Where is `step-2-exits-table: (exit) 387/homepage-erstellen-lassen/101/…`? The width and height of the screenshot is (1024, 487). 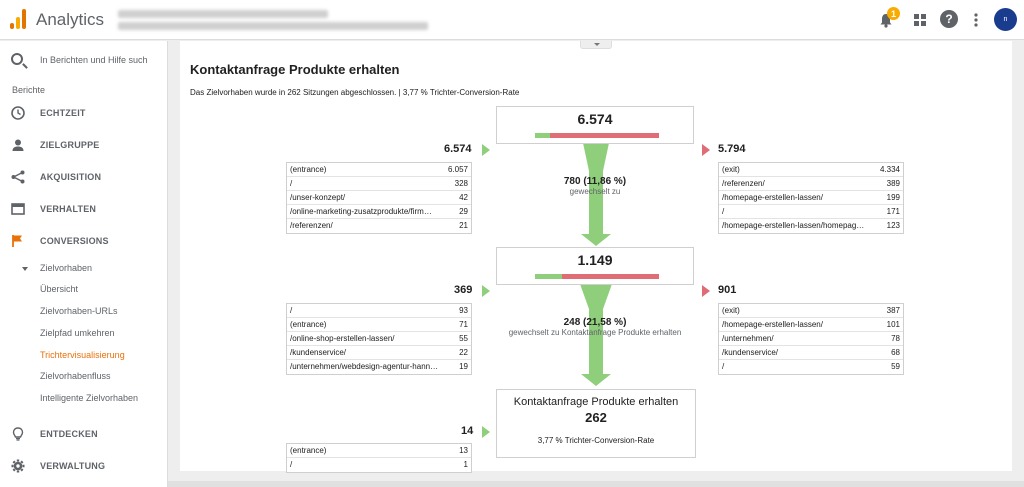 step-2-exits-table: (exit) 387/homepage-erstellen-lassen/101/… is located at coordinates (811, 339).